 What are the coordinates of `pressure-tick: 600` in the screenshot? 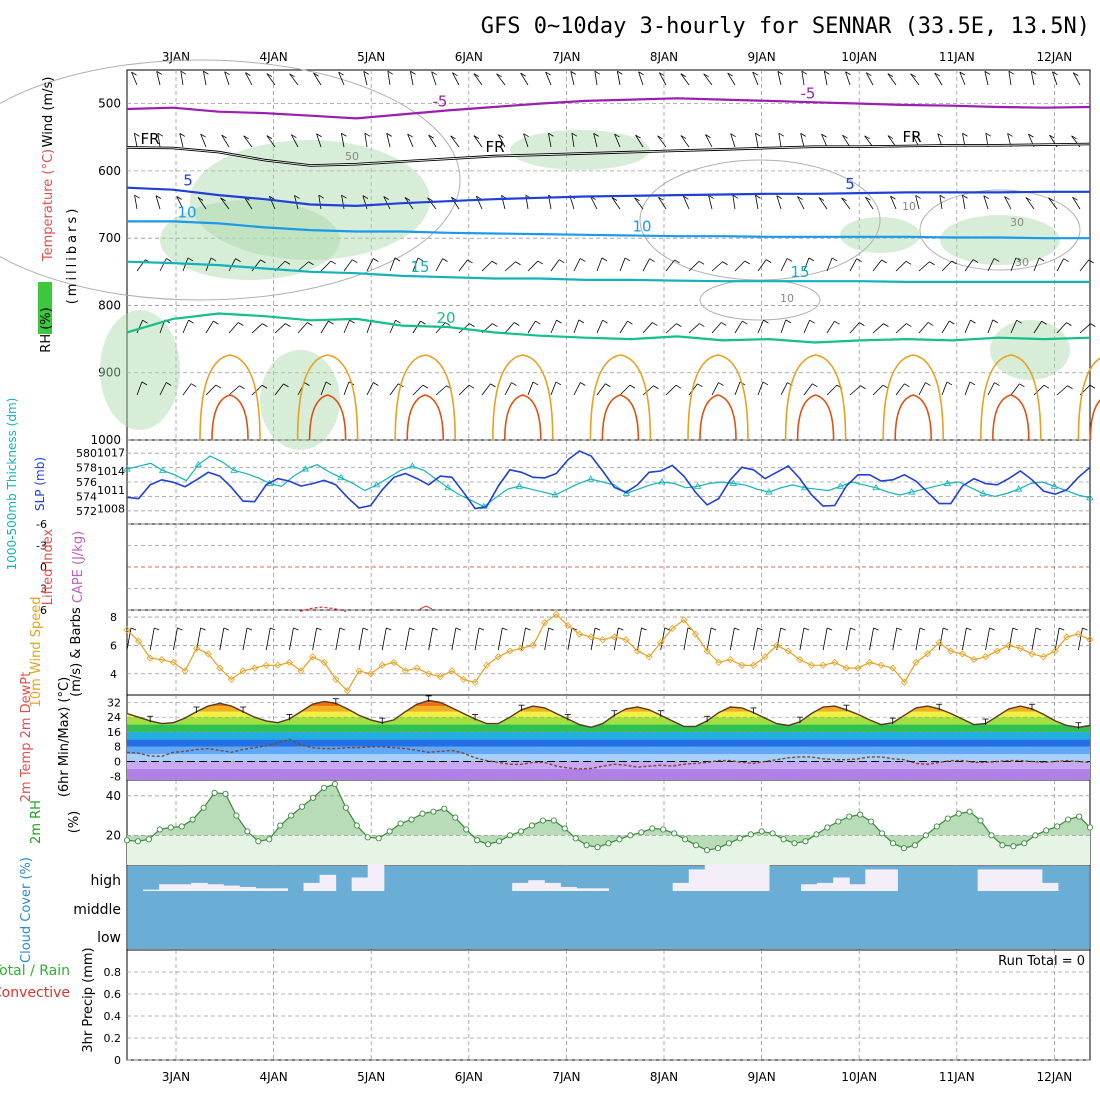 It's located at (109, 171).